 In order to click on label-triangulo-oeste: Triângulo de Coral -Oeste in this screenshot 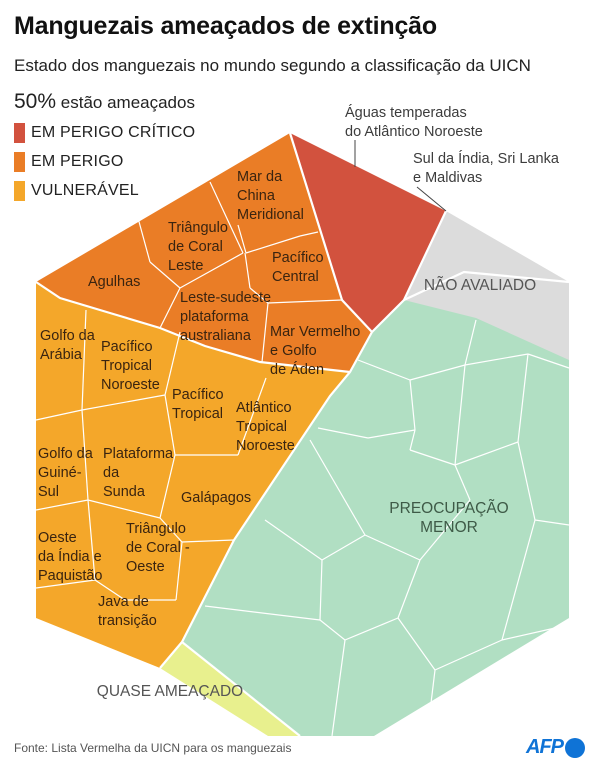, I will do `click(158, 548)`.